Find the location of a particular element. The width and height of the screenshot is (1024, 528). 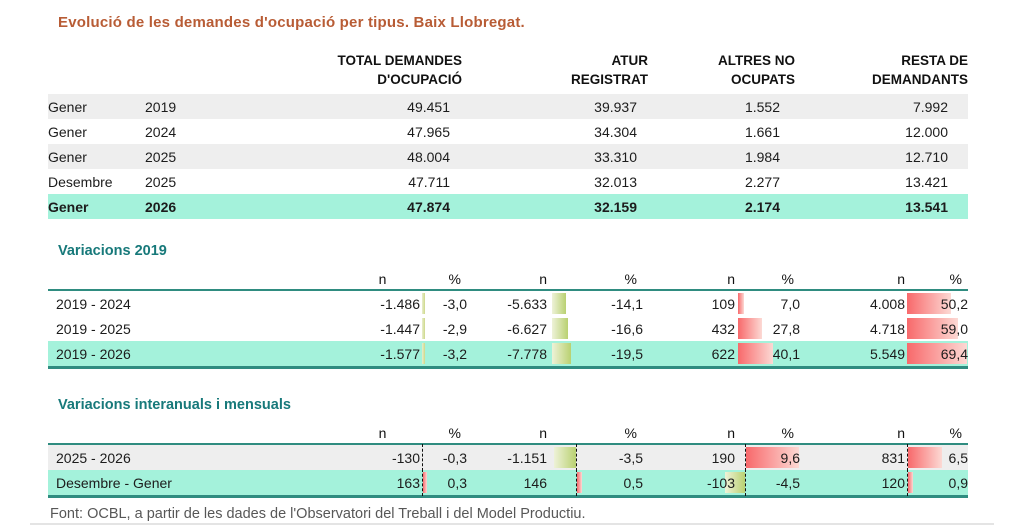

cell-value: 9,6 is located at coordinates (790, 457).